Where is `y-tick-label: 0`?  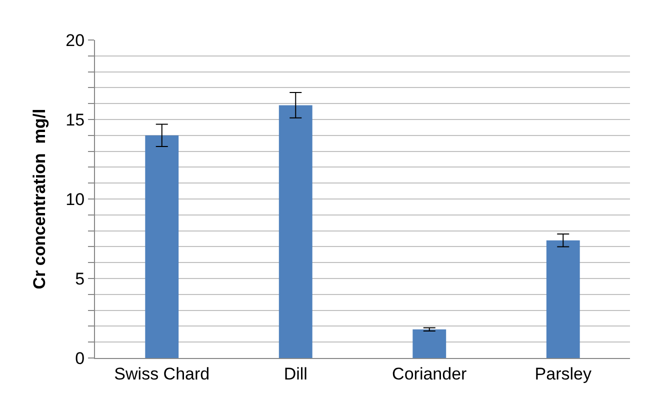 y-tick-label: 0 is located at coordinates (80, 358).